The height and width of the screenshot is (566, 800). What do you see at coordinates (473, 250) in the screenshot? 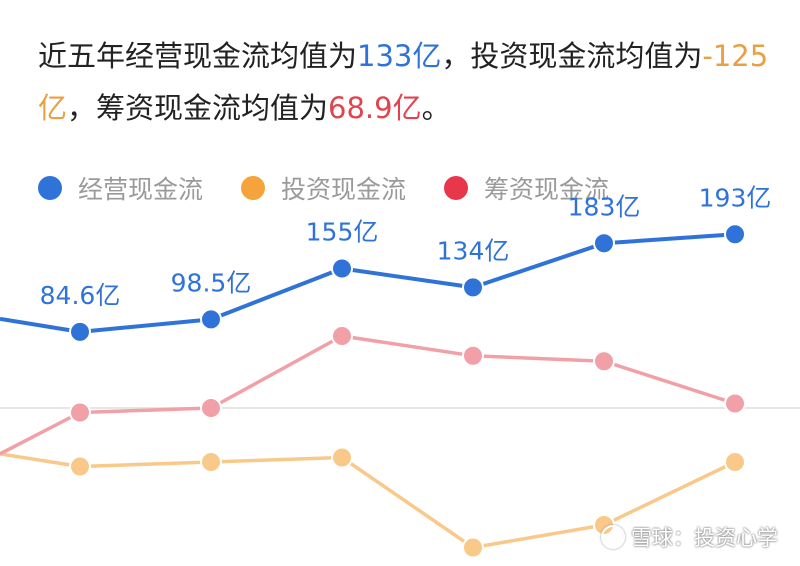
I see `data-label-3: 134亿` at bounding box center [473, 250].